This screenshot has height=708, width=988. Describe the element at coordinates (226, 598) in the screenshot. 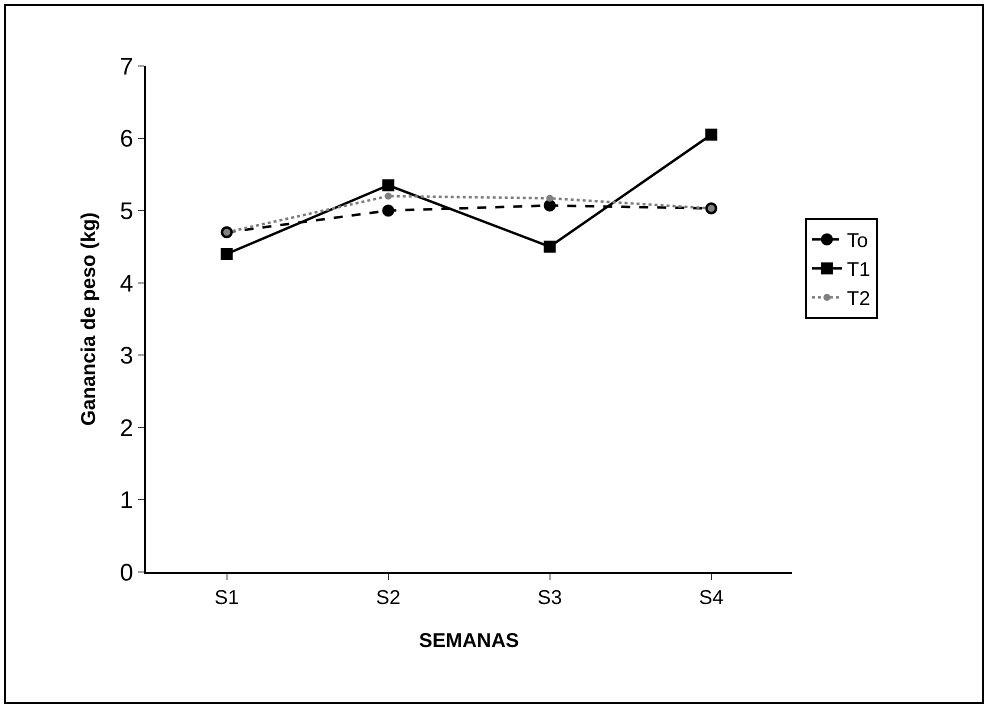

I see `x-tick-label: S1` at that location.